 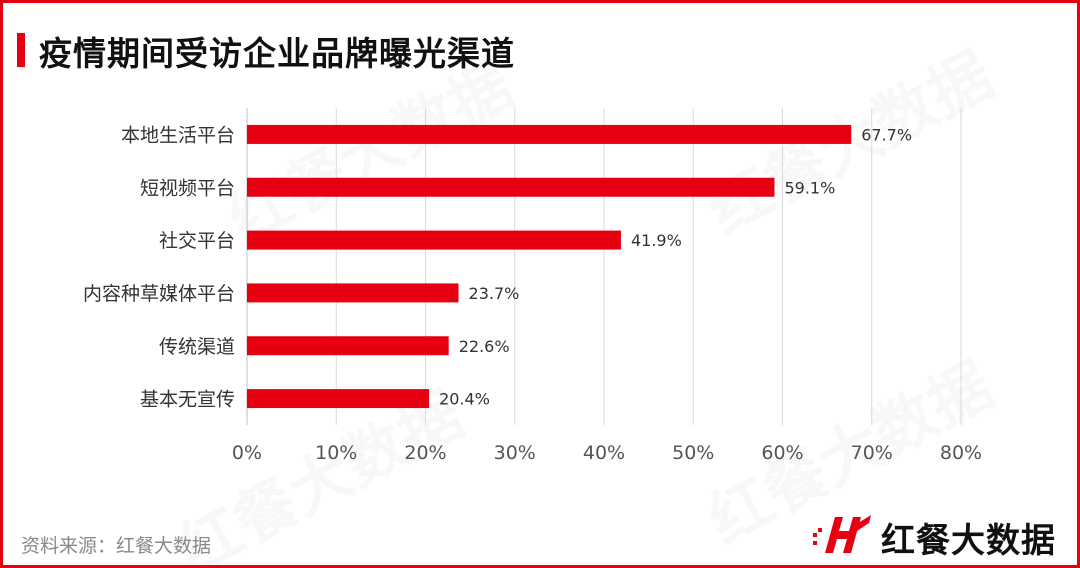 I want to click on category-label: 基本无宣传, so click(x=187, y=400).